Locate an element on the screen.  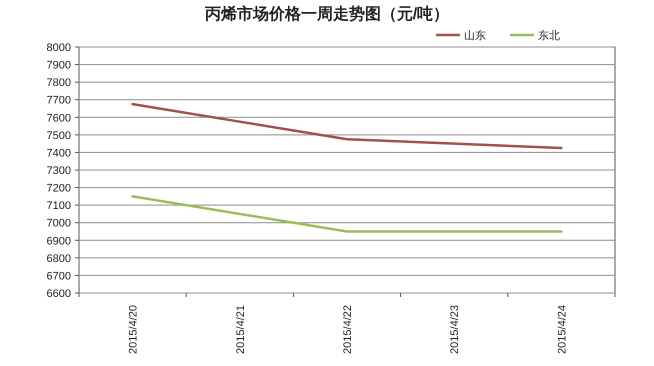
line-series is located at coordinates (347, 126).